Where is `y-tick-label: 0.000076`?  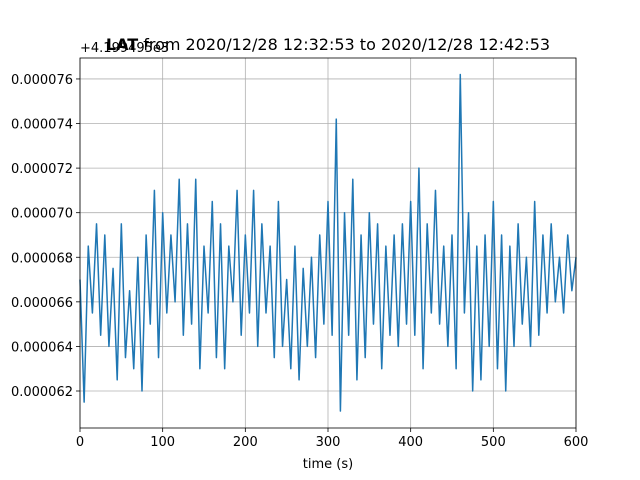 y-tick-label: 0.000076 is located at coordinates (42, 80).